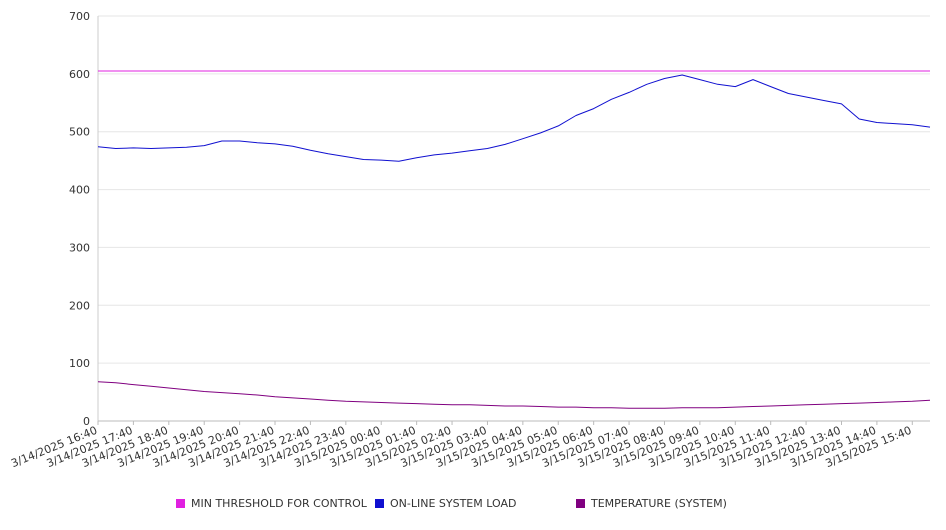 The image size is (946, 530). I want to click on legend-swatch-min-threshold, so click(180, 503).